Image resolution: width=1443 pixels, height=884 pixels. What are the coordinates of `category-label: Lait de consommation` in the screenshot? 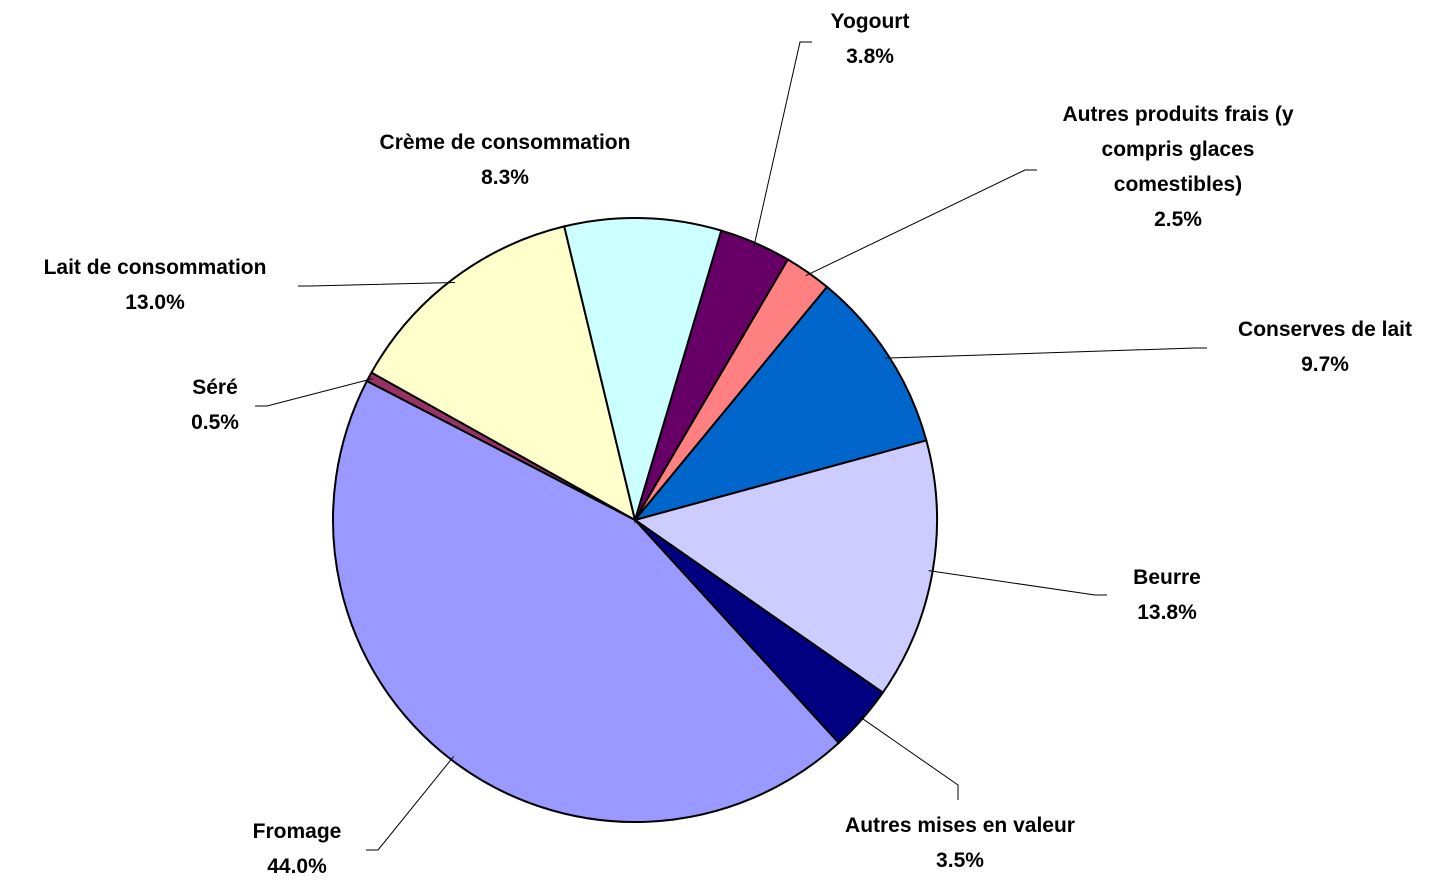 It's located at (155, 267).